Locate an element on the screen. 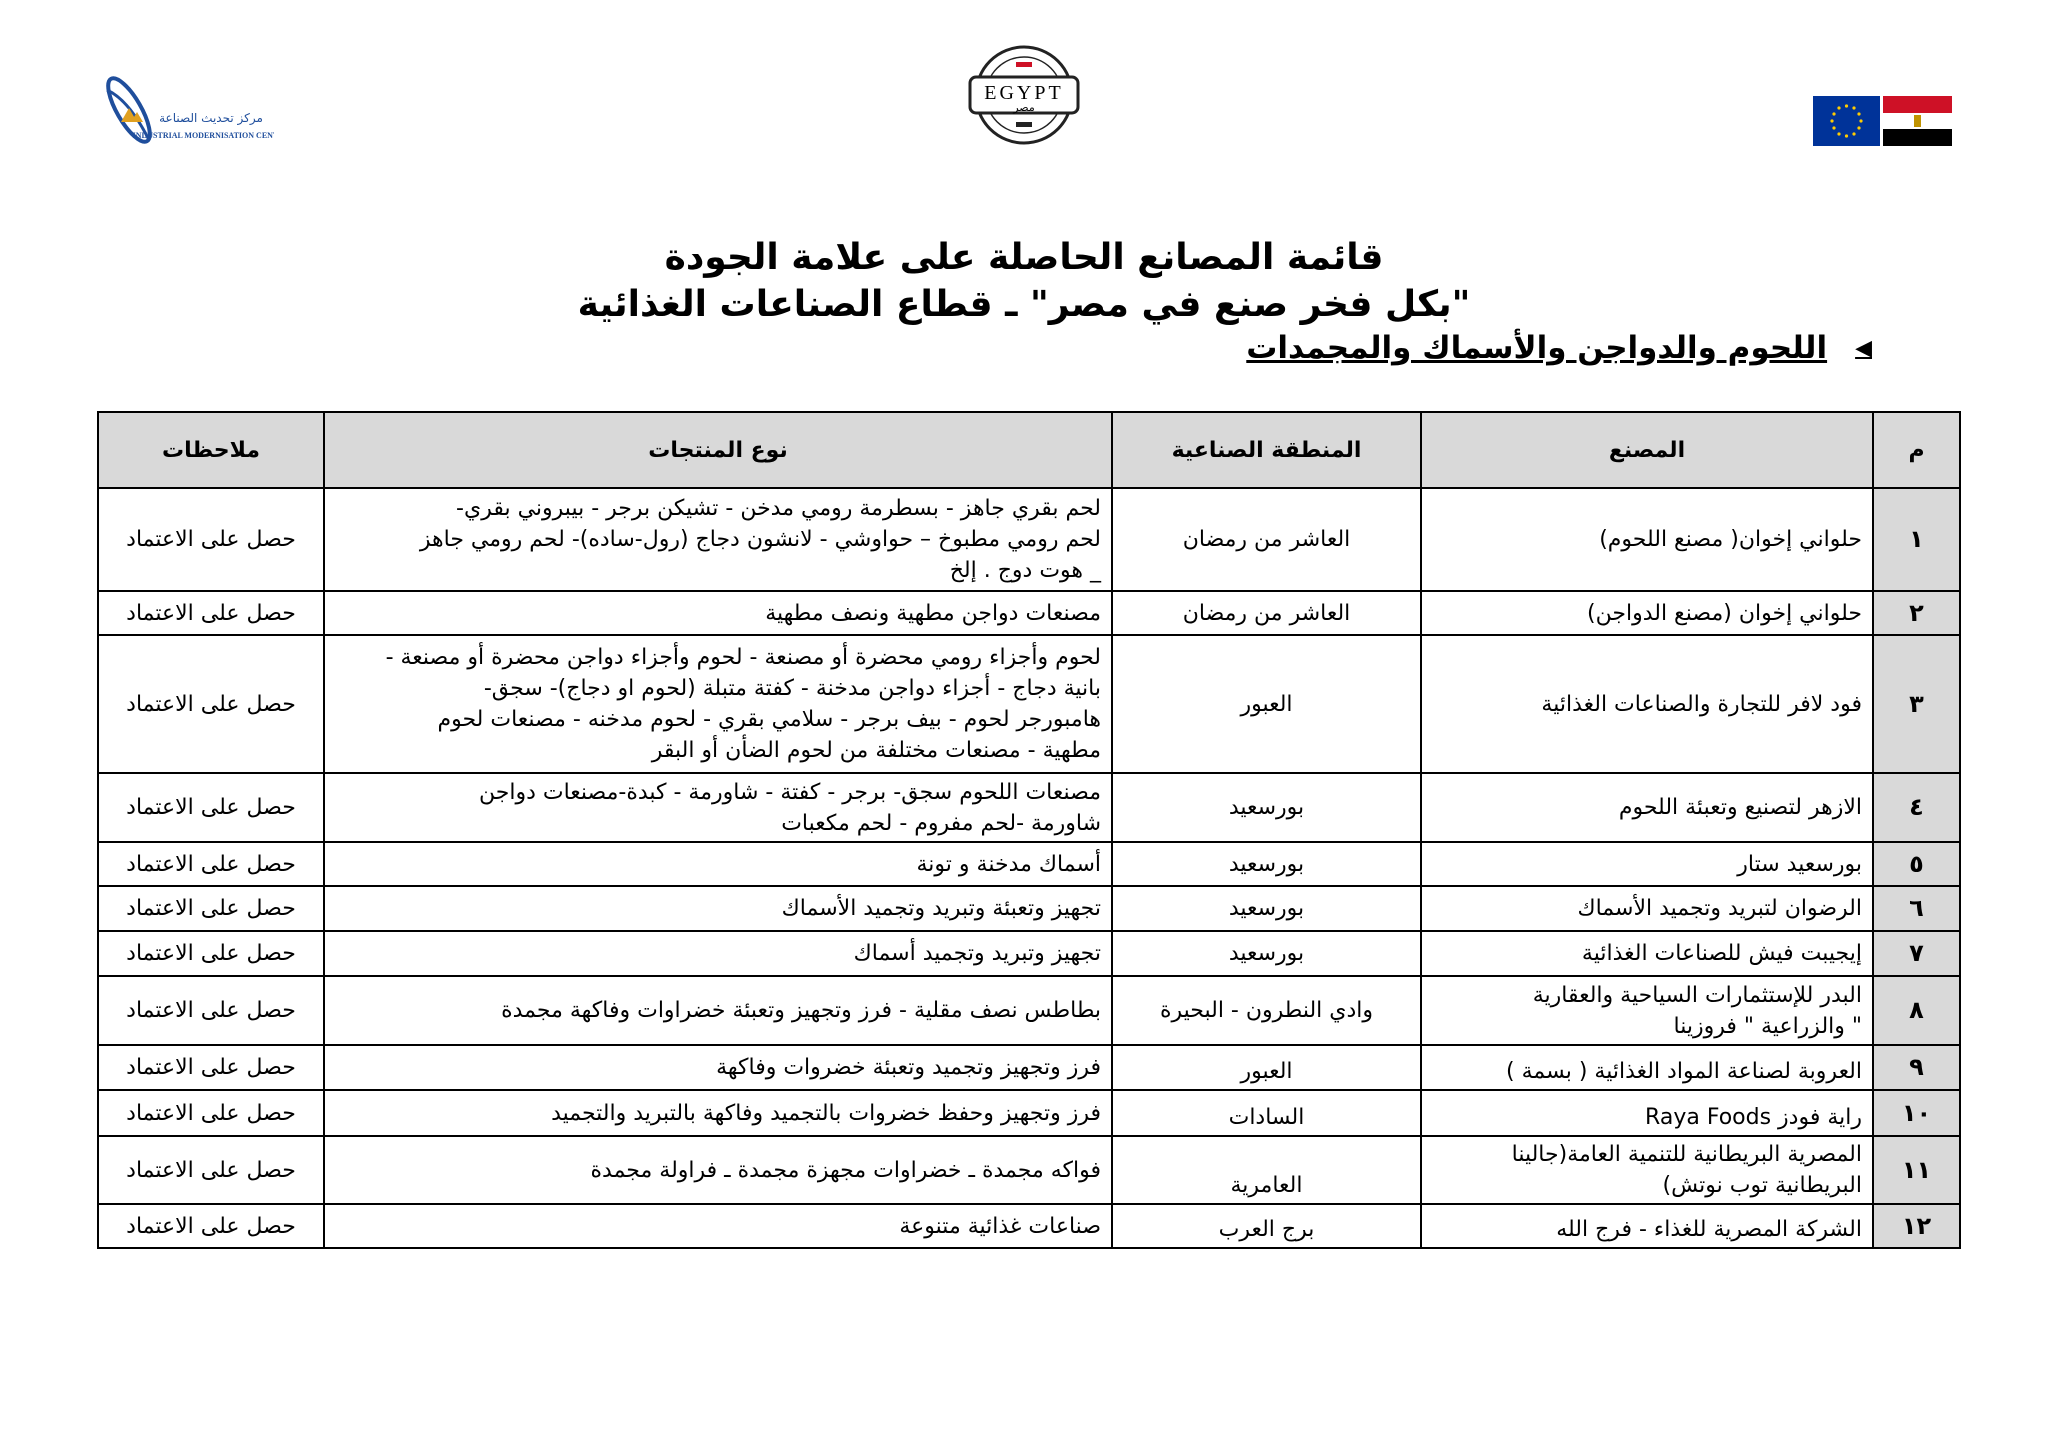 This screenshot has width=2048, height=1442. svg-text: مصر is located at coordinates (1023, 107).